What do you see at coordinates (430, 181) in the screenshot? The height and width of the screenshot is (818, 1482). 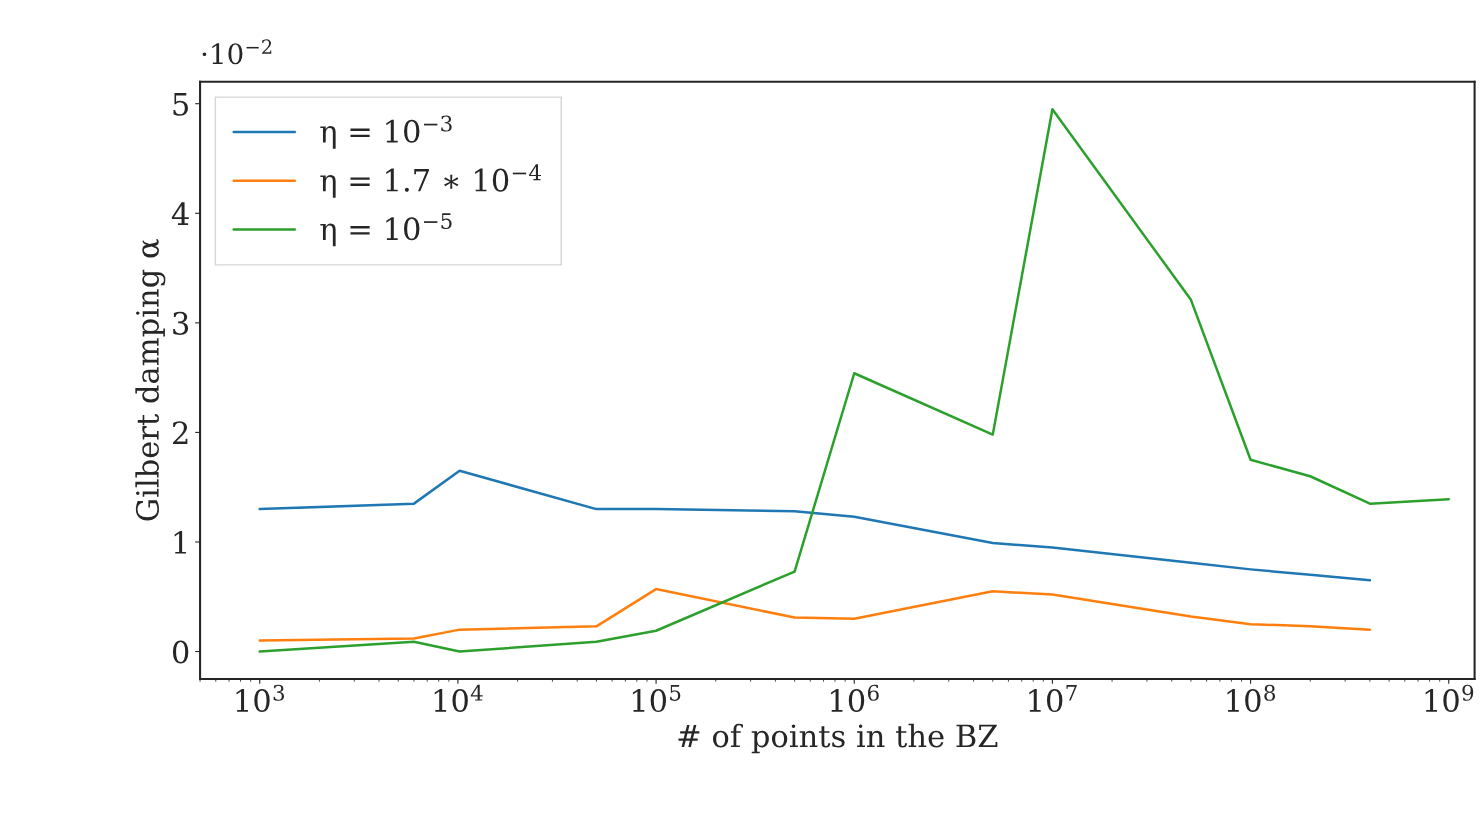 I see `legend-label: η = 1.7 ∗ 10$^{−4}$` at bounding box center [430, 181].